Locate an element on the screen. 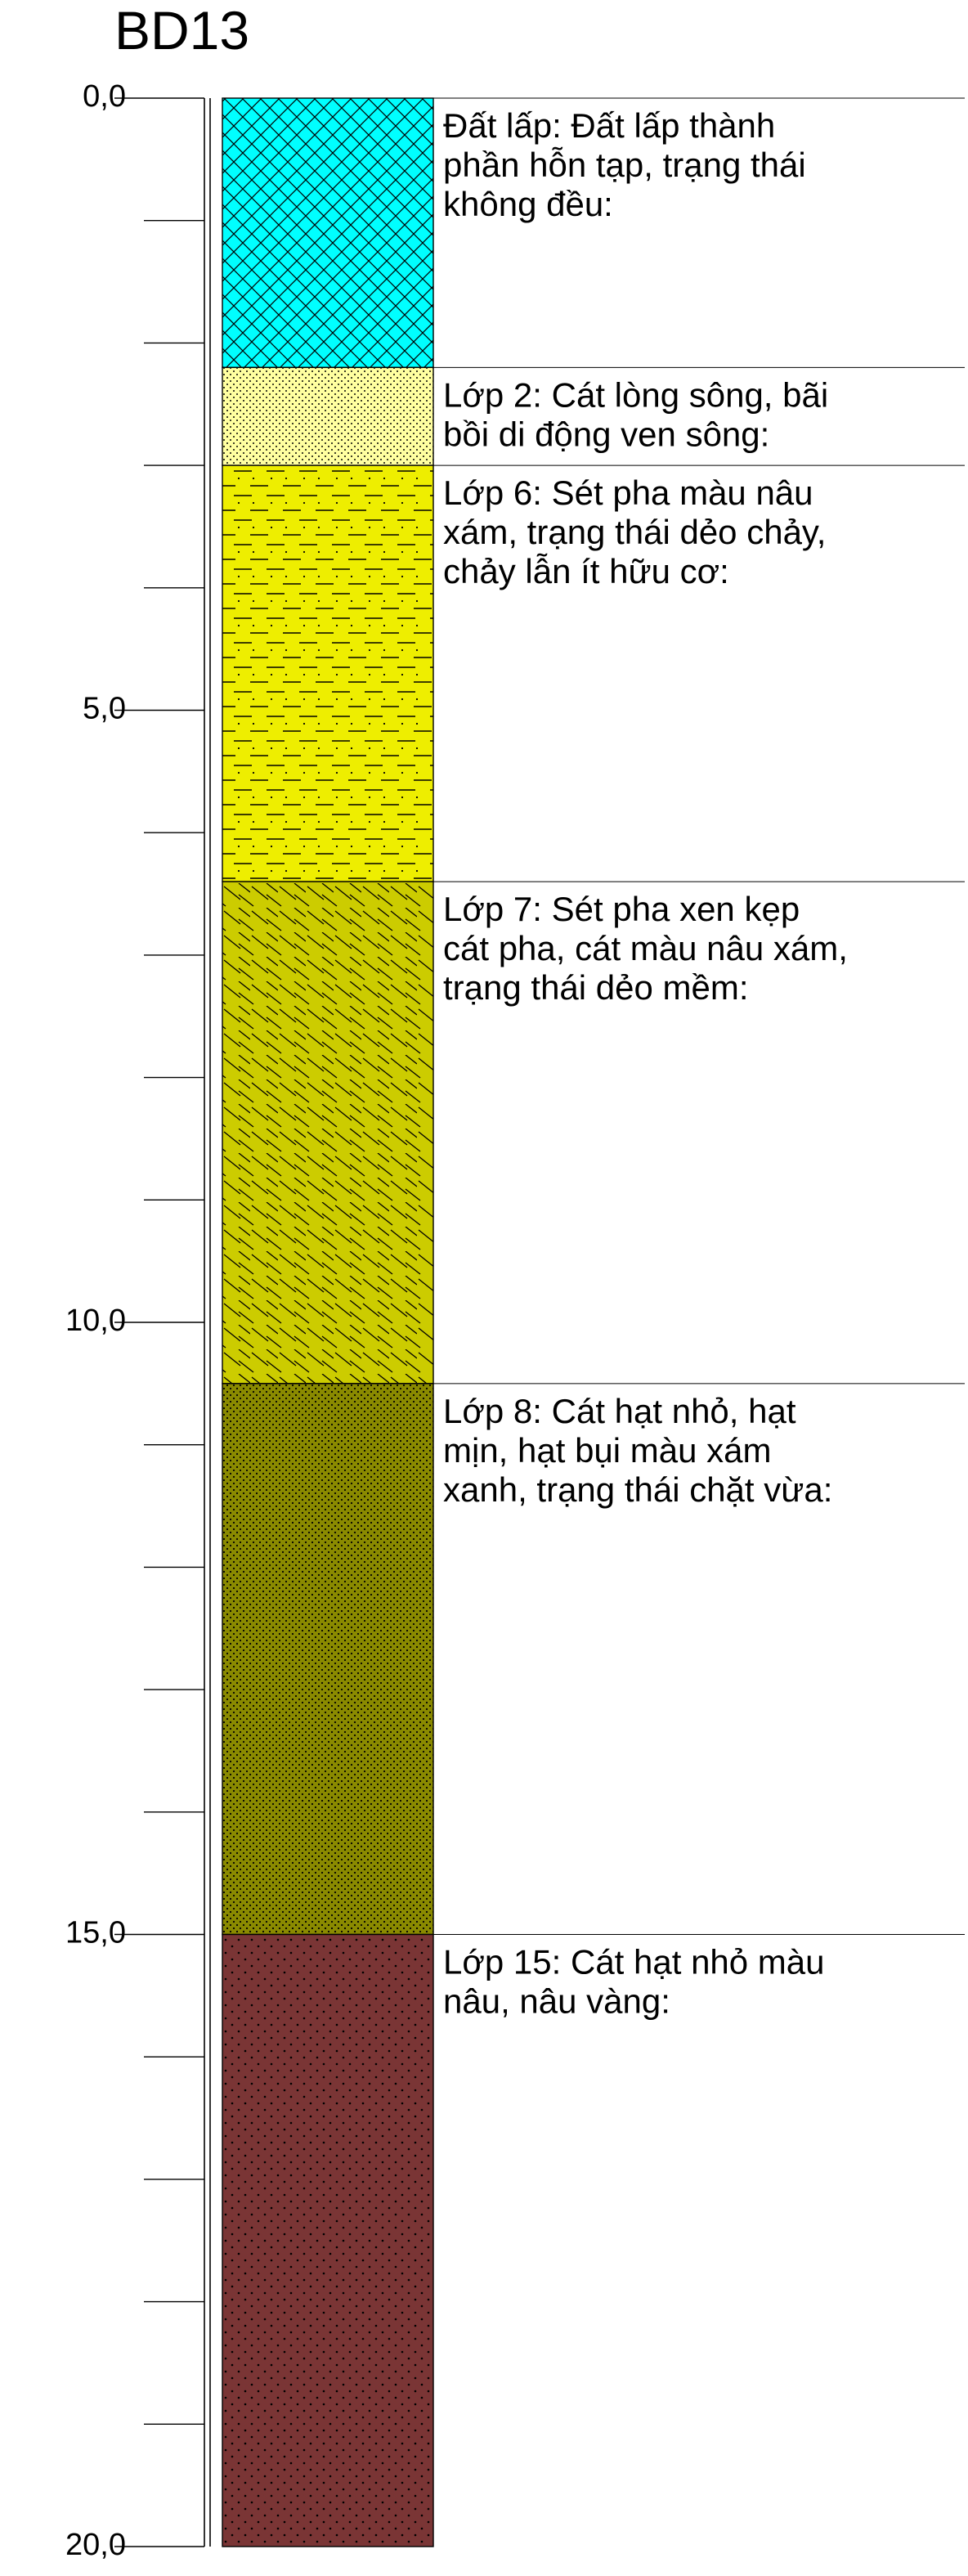 The height and width of the screenshot is (2576, 968). layer-description-line: bồi di động ven sông: is located at coordinates (606, 434).